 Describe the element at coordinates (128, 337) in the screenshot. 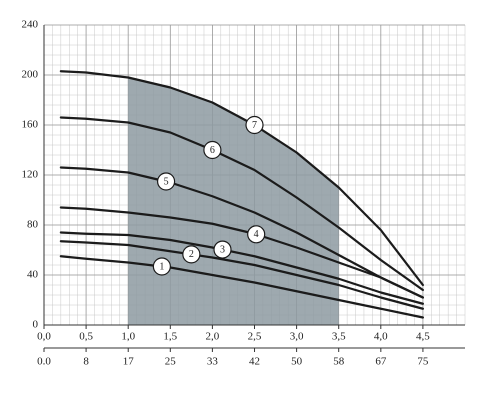

I see `x-tick-label: 1,0` at that location.